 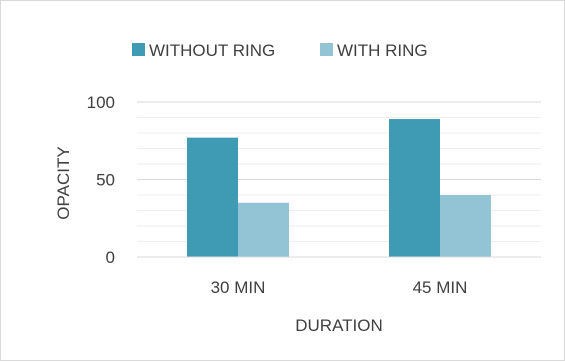 What do you see at coordinates (440, 287) in the screenshot?
I see `x-tick-label: 45 MIN` at bounding box center [440, 287].